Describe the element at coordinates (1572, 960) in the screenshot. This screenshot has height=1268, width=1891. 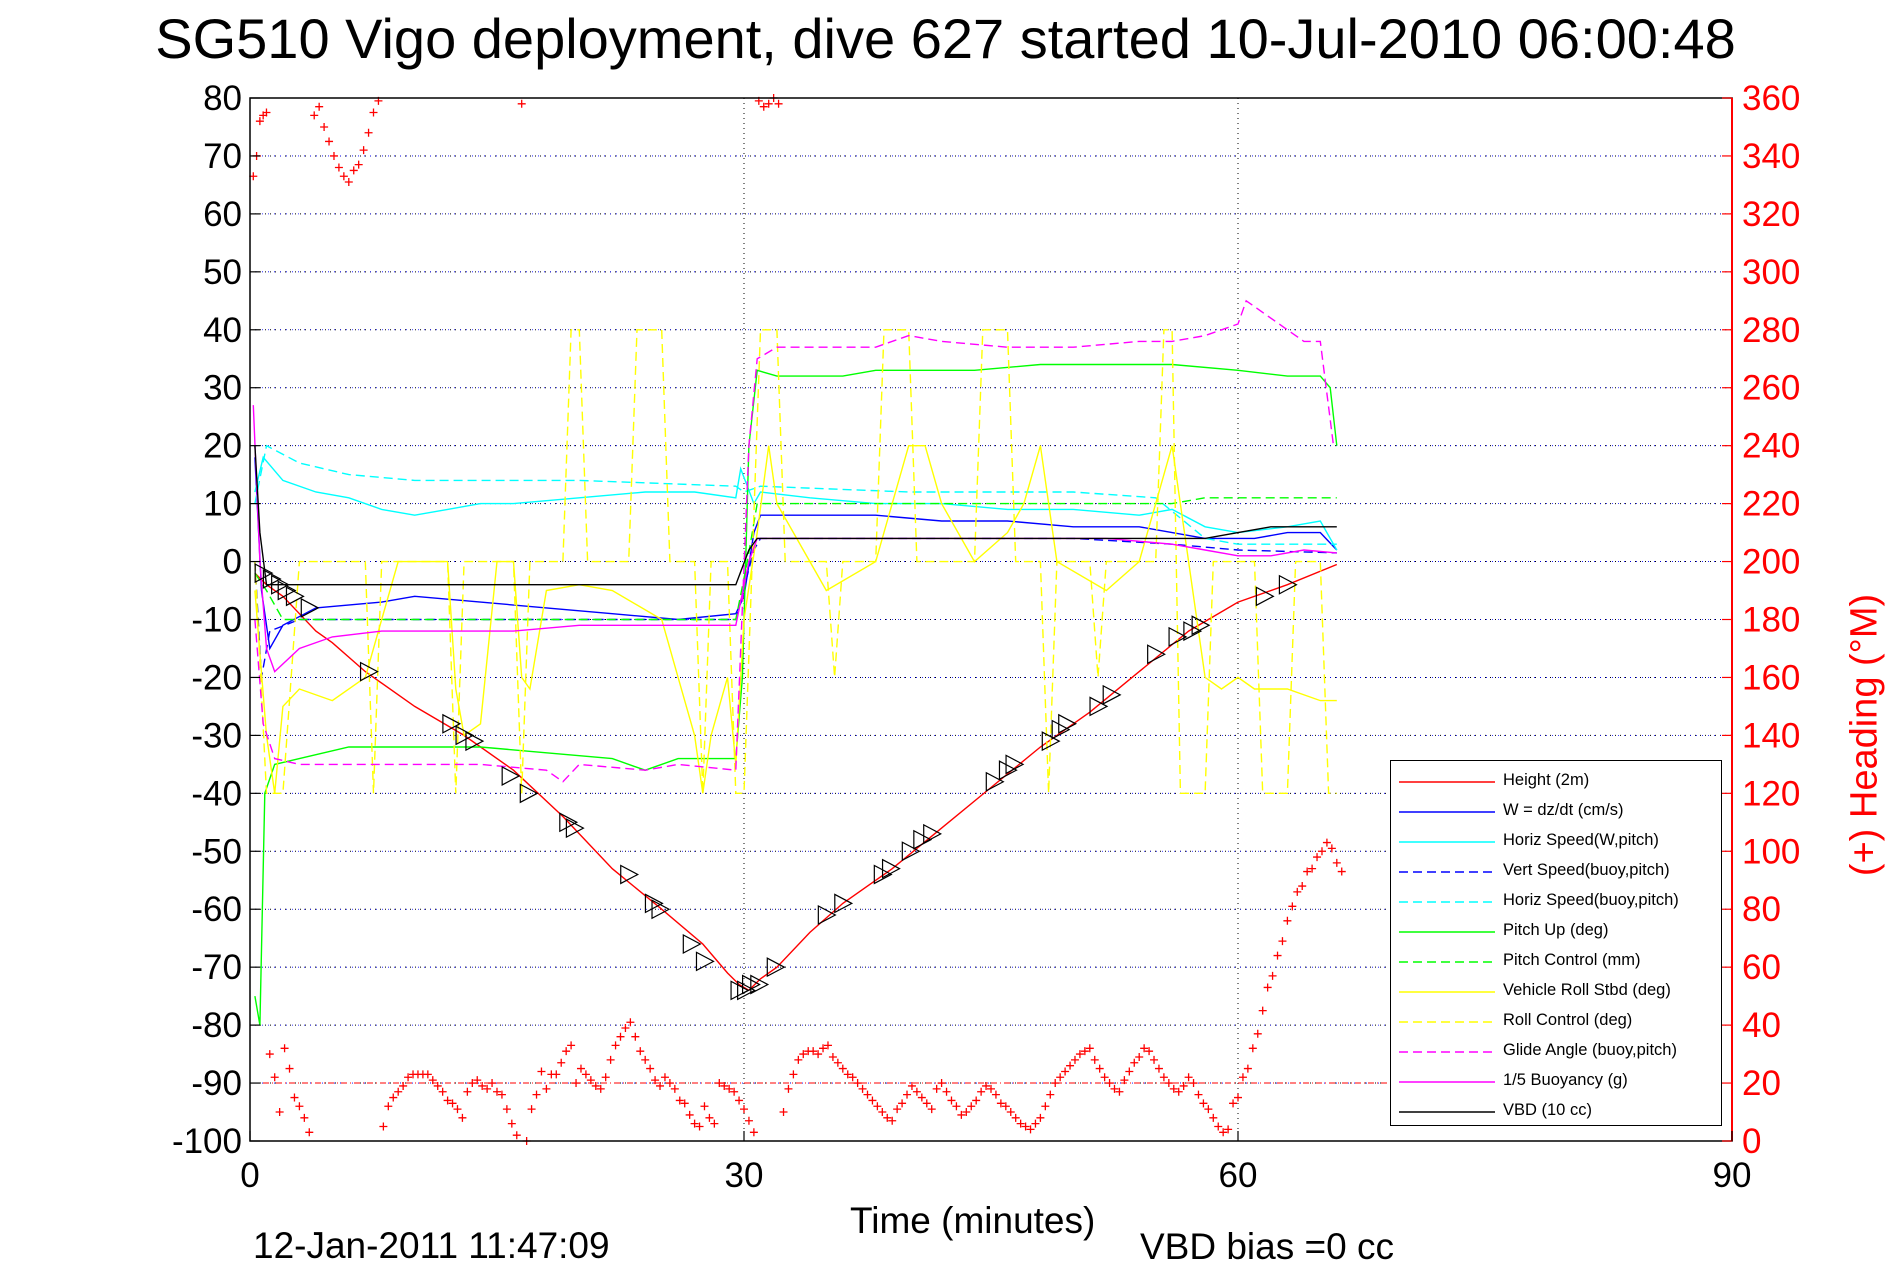
I see `legend-label: Pitch Control (mm)` at that location.